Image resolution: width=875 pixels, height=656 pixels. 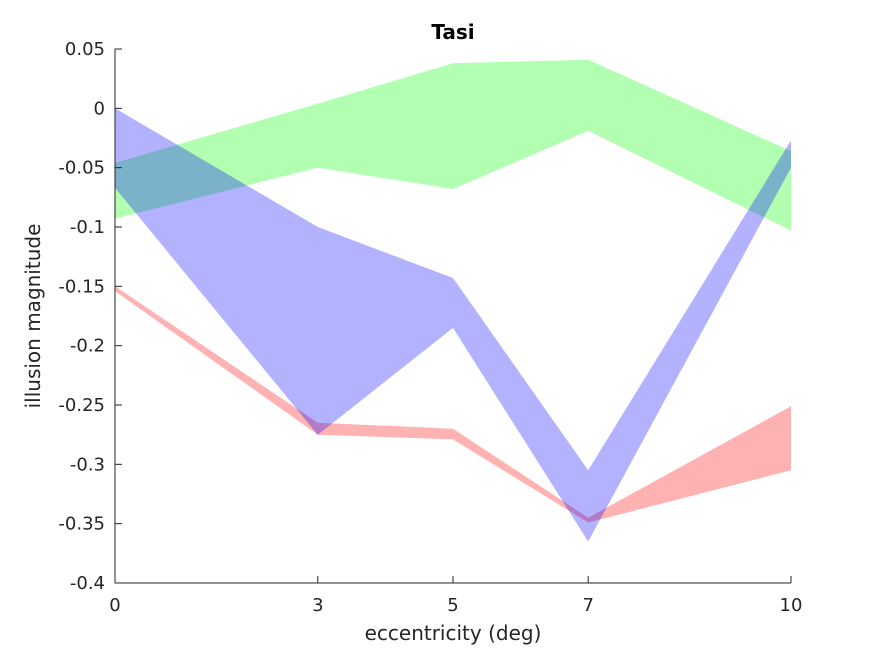 I want to click on x-tick-label: 5, so click(x=452, y=605).